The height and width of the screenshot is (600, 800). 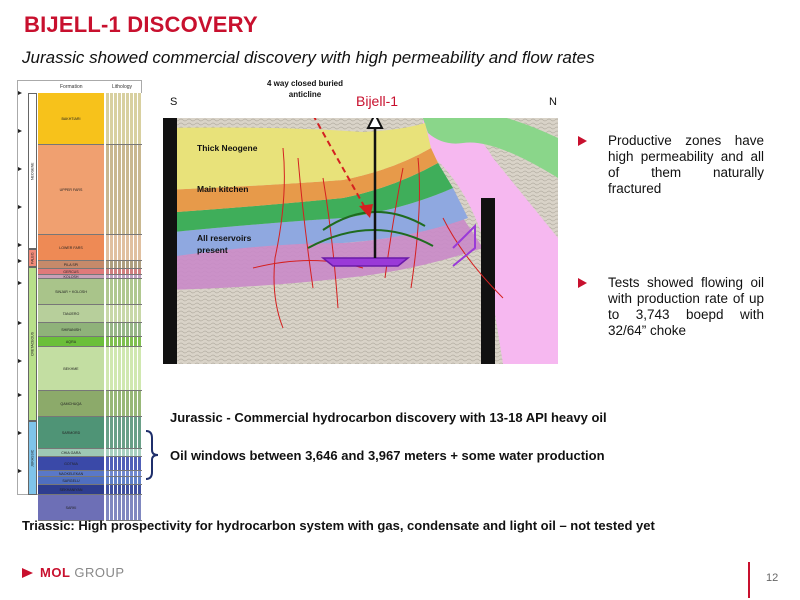 What do you see at coordinates (71, 404) in the screenshot?
I see `formation-band: QAMCHUQA` at bounding box center [71, 404].